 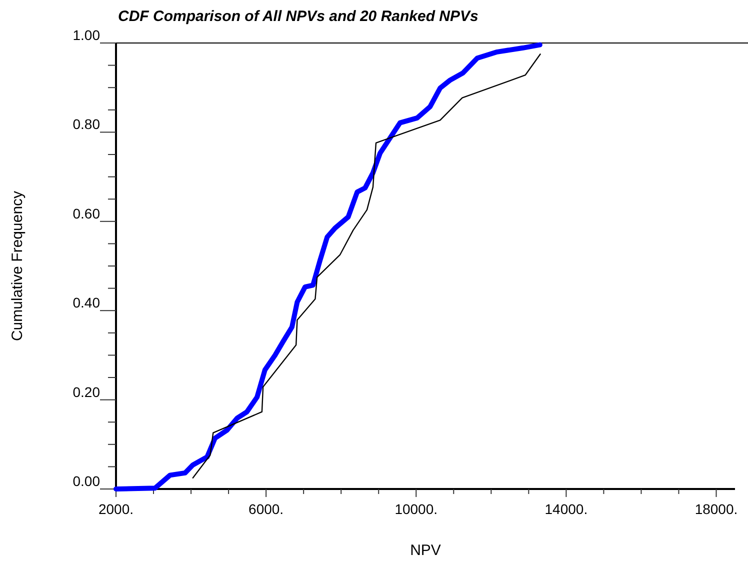 I want to click on y-tick-label: 0.60, so click(x=86, y=213).